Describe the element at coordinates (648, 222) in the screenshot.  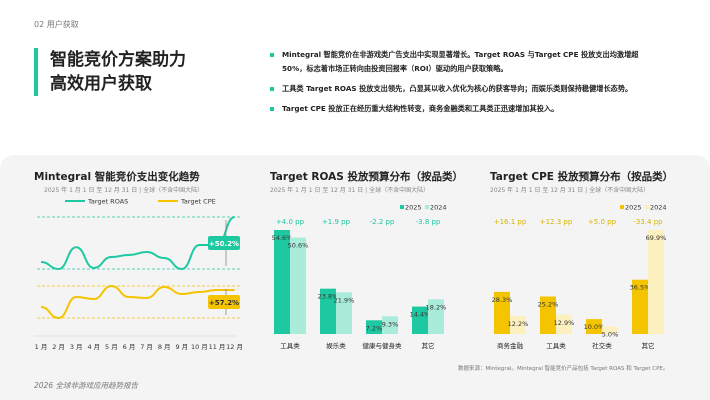
I see `delta-label: -33.4 pp` at that location.